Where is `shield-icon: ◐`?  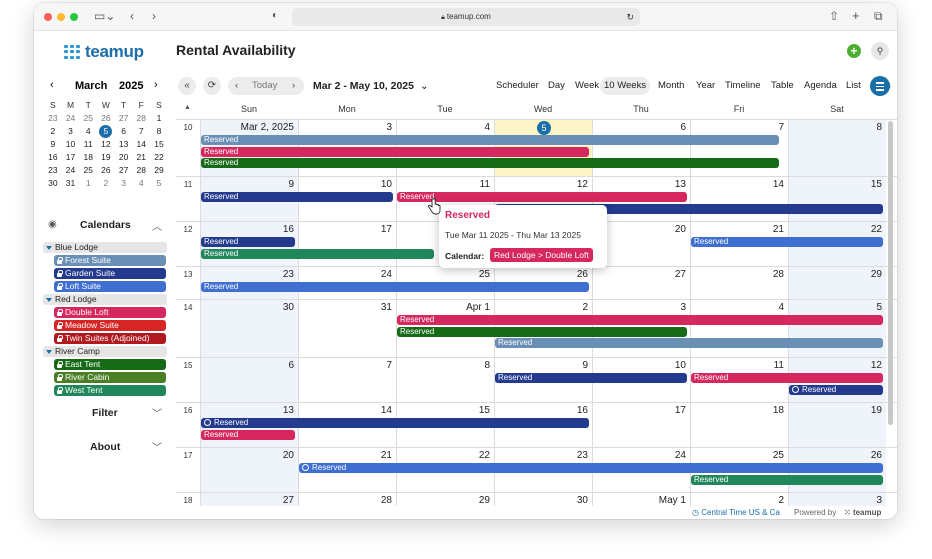 shield-icon: ◐ is located at coordinates (275, 15).